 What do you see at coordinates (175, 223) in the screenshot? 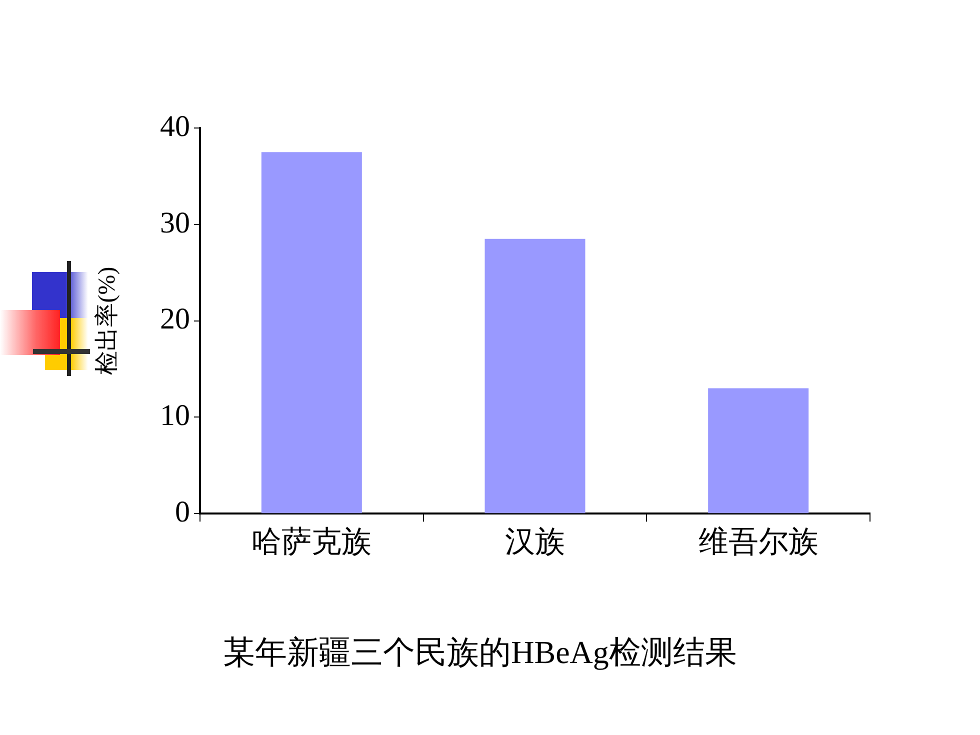
I see `y-tick-label: 30` at bounding box center [175, 223].